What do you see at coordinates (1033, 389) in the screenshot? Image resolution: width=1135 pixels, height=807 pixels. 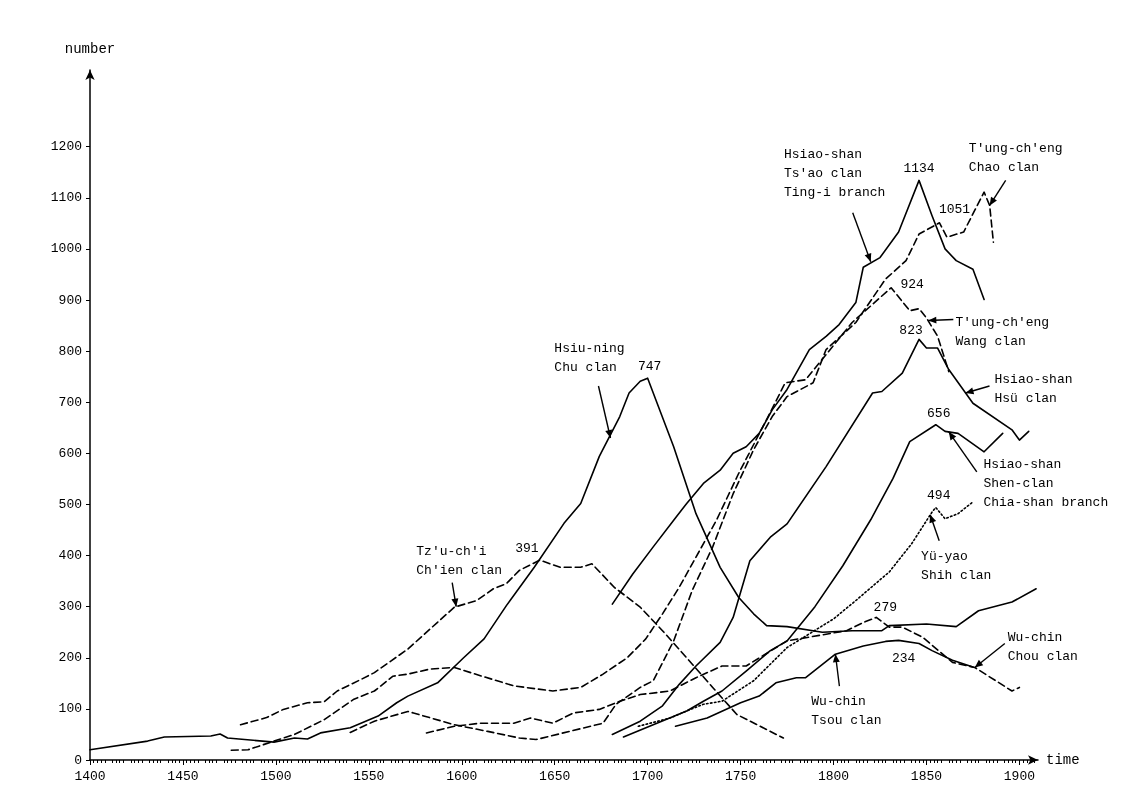 I see `annotation: Hsiao-shan Hsü clan` at bounding box center [1033, 389].